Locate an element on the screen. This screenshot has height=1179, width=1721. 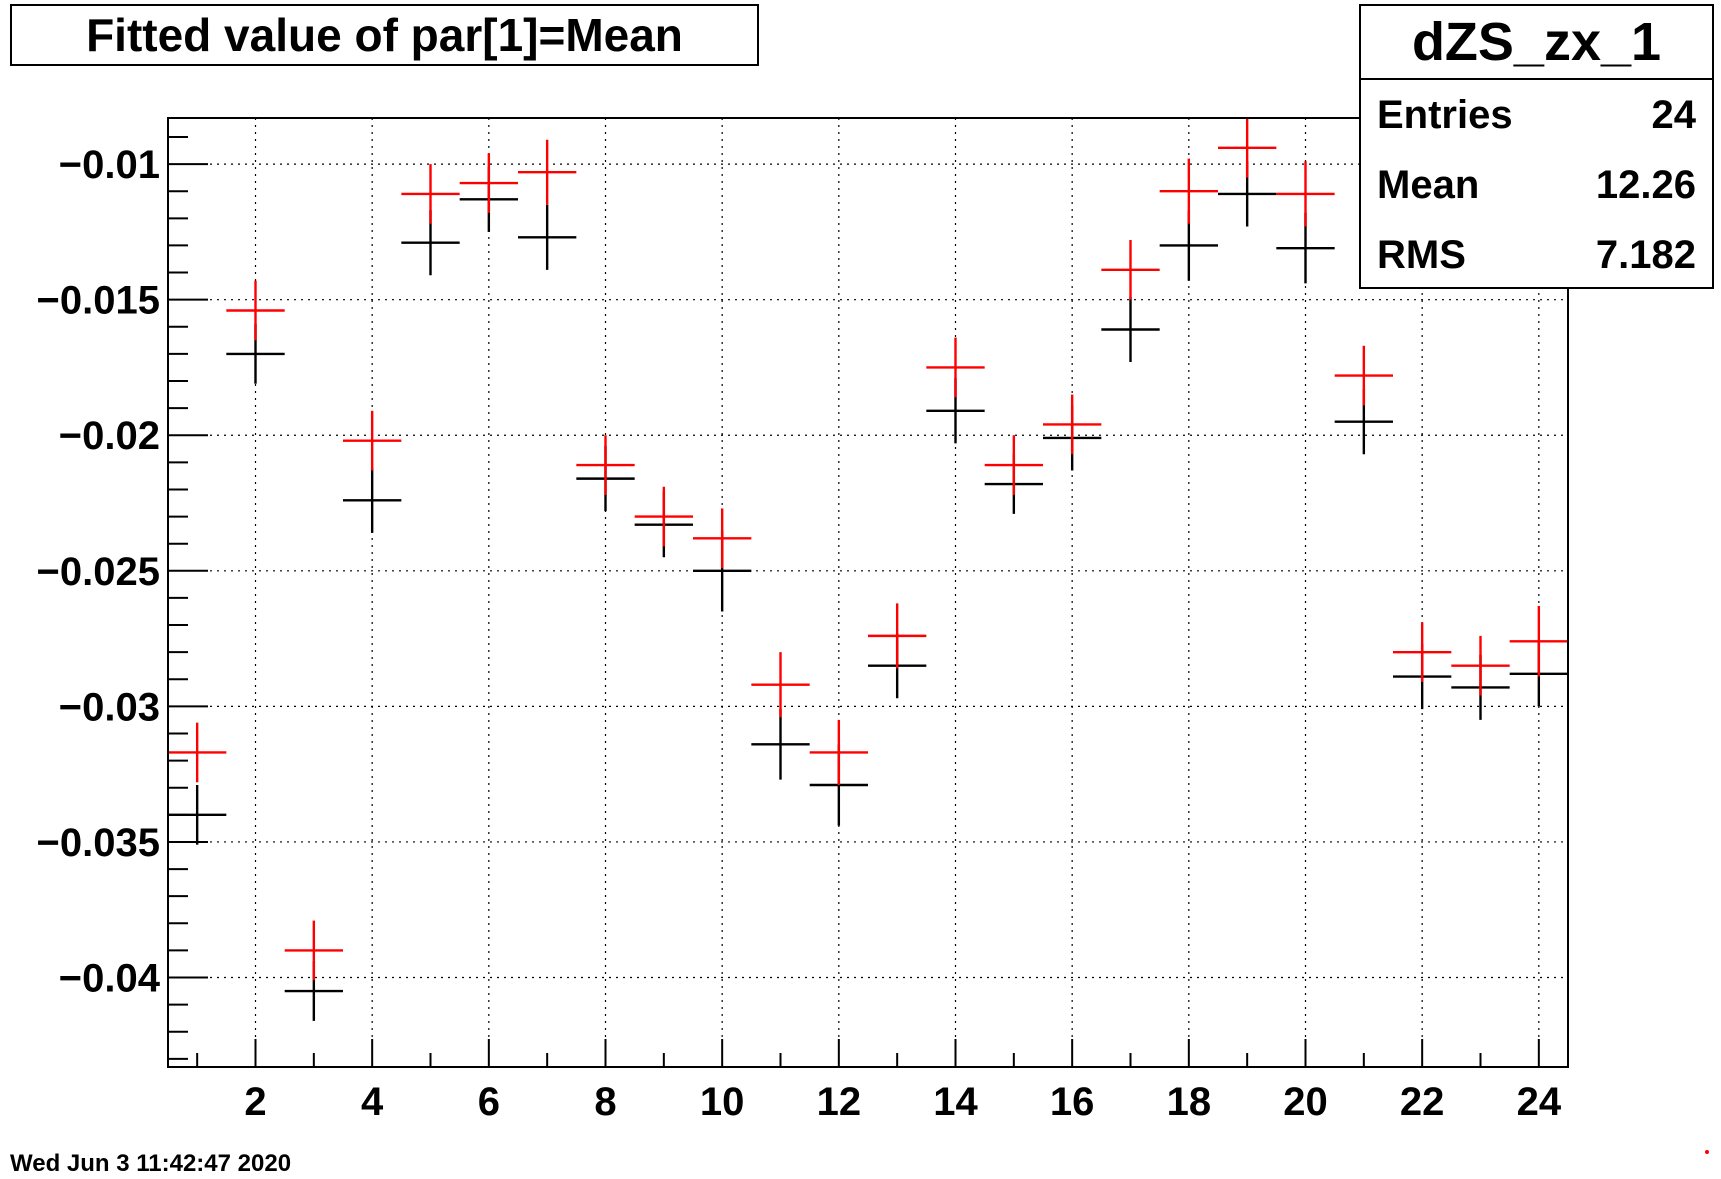
x-tick-label: 12 is located at coordinates (839, 1102).